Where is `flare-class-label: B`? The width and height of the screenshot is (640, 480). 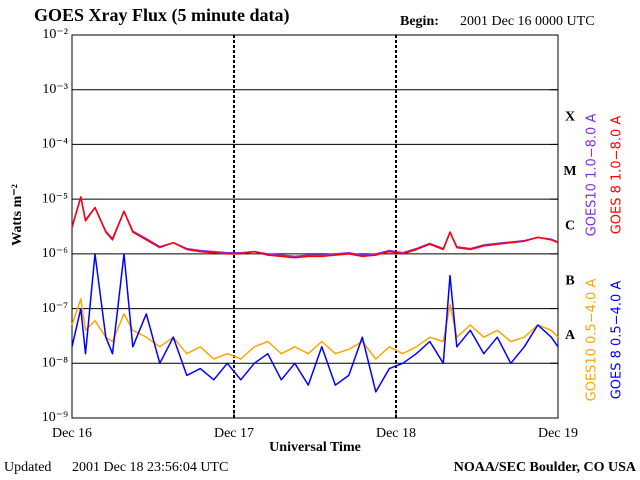
flare-class-label: B is located at coordinates (569, 280).